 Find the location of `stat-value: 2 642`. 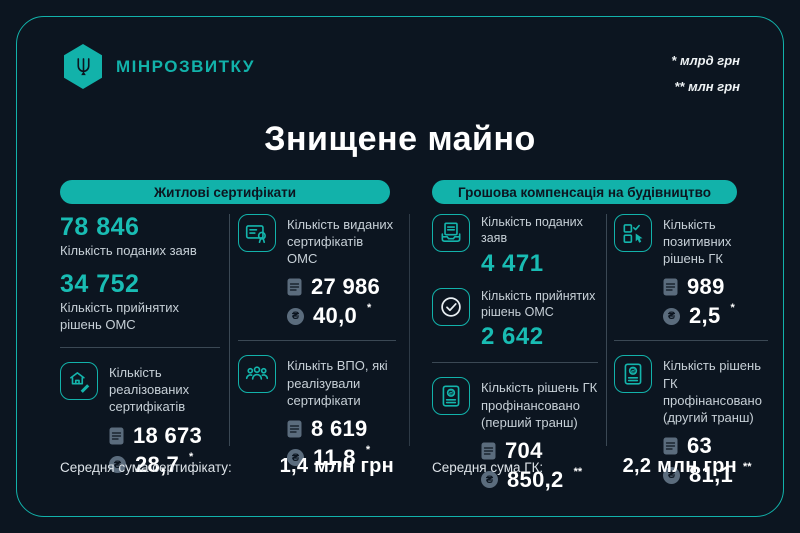

stat-value: 2 642 is located at coordinates (512, 337).